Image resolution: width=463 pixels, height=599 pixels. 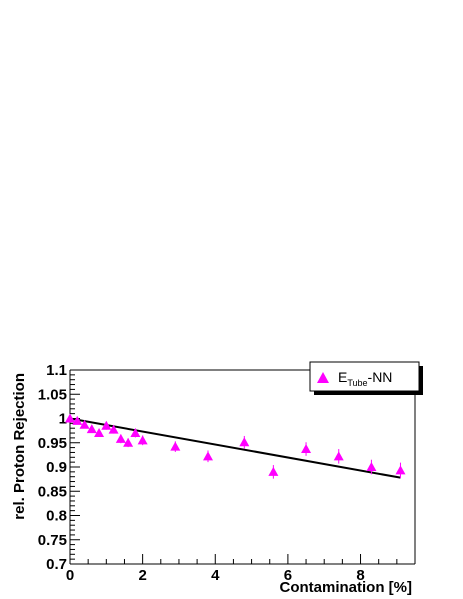 What do you see at coordinates (56, 516) in the screenshot?
I see `y-tick-label: 0.8` at bounding box center [56, 516].